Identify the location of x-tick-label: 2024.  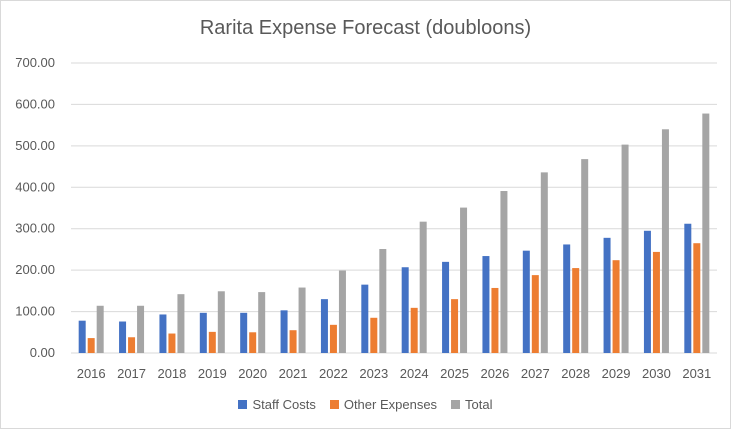
(414, 373).